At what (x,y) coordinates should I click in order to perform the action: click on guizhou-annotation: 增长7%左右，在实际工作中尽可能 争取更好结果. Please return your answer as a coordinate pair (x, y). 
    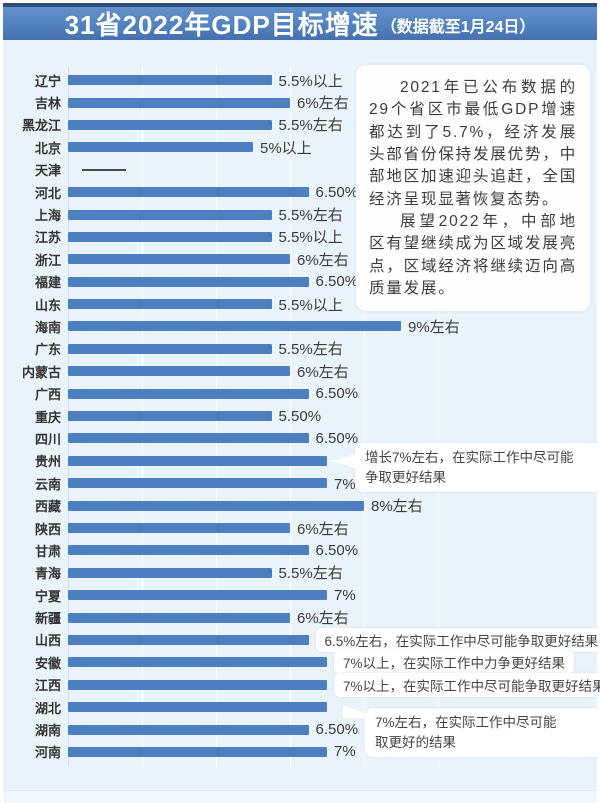
    Looking at the image, I should click on (465, 468).